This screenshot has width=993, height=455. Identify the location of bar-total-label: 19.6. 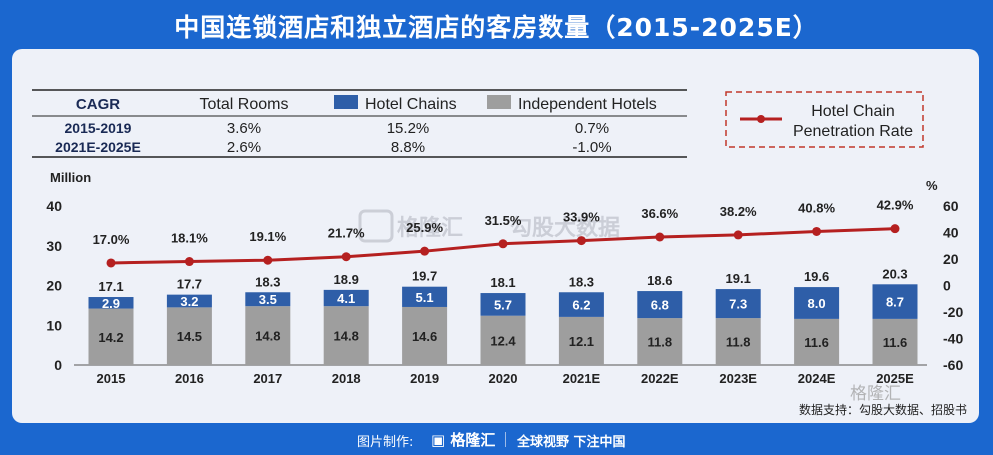
(816, 276).